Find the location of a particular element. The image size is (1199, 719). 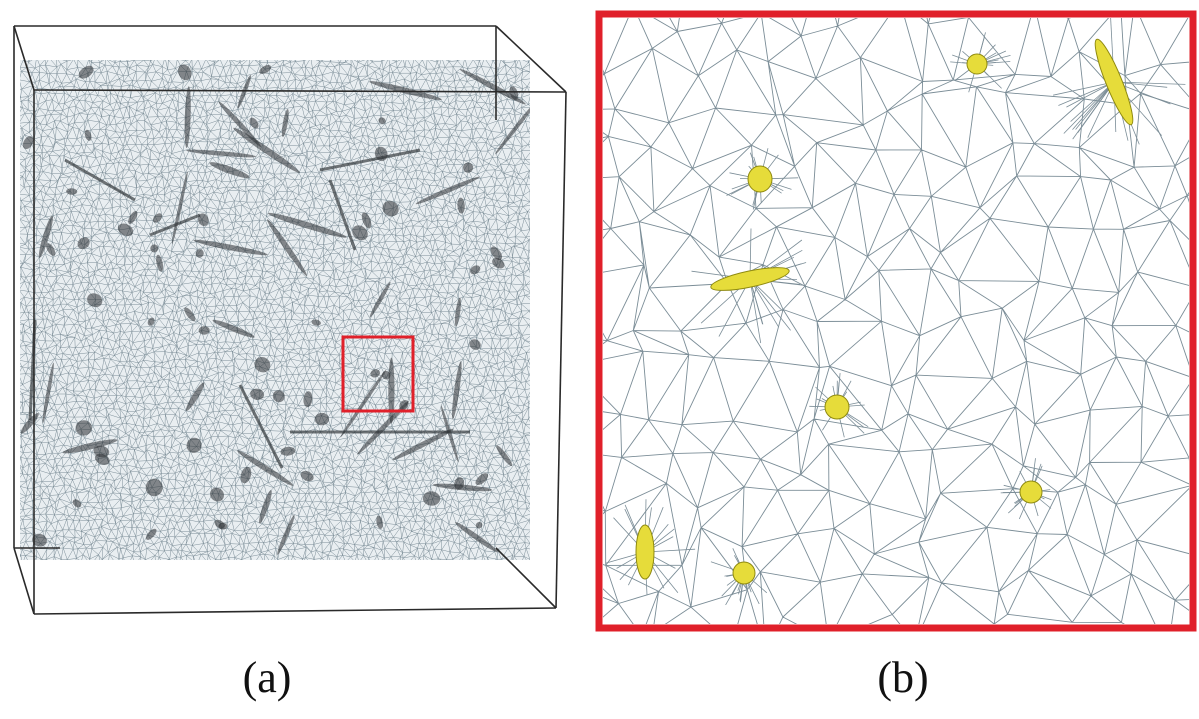

caption-a: (a) is located at coordinates (267, 677).